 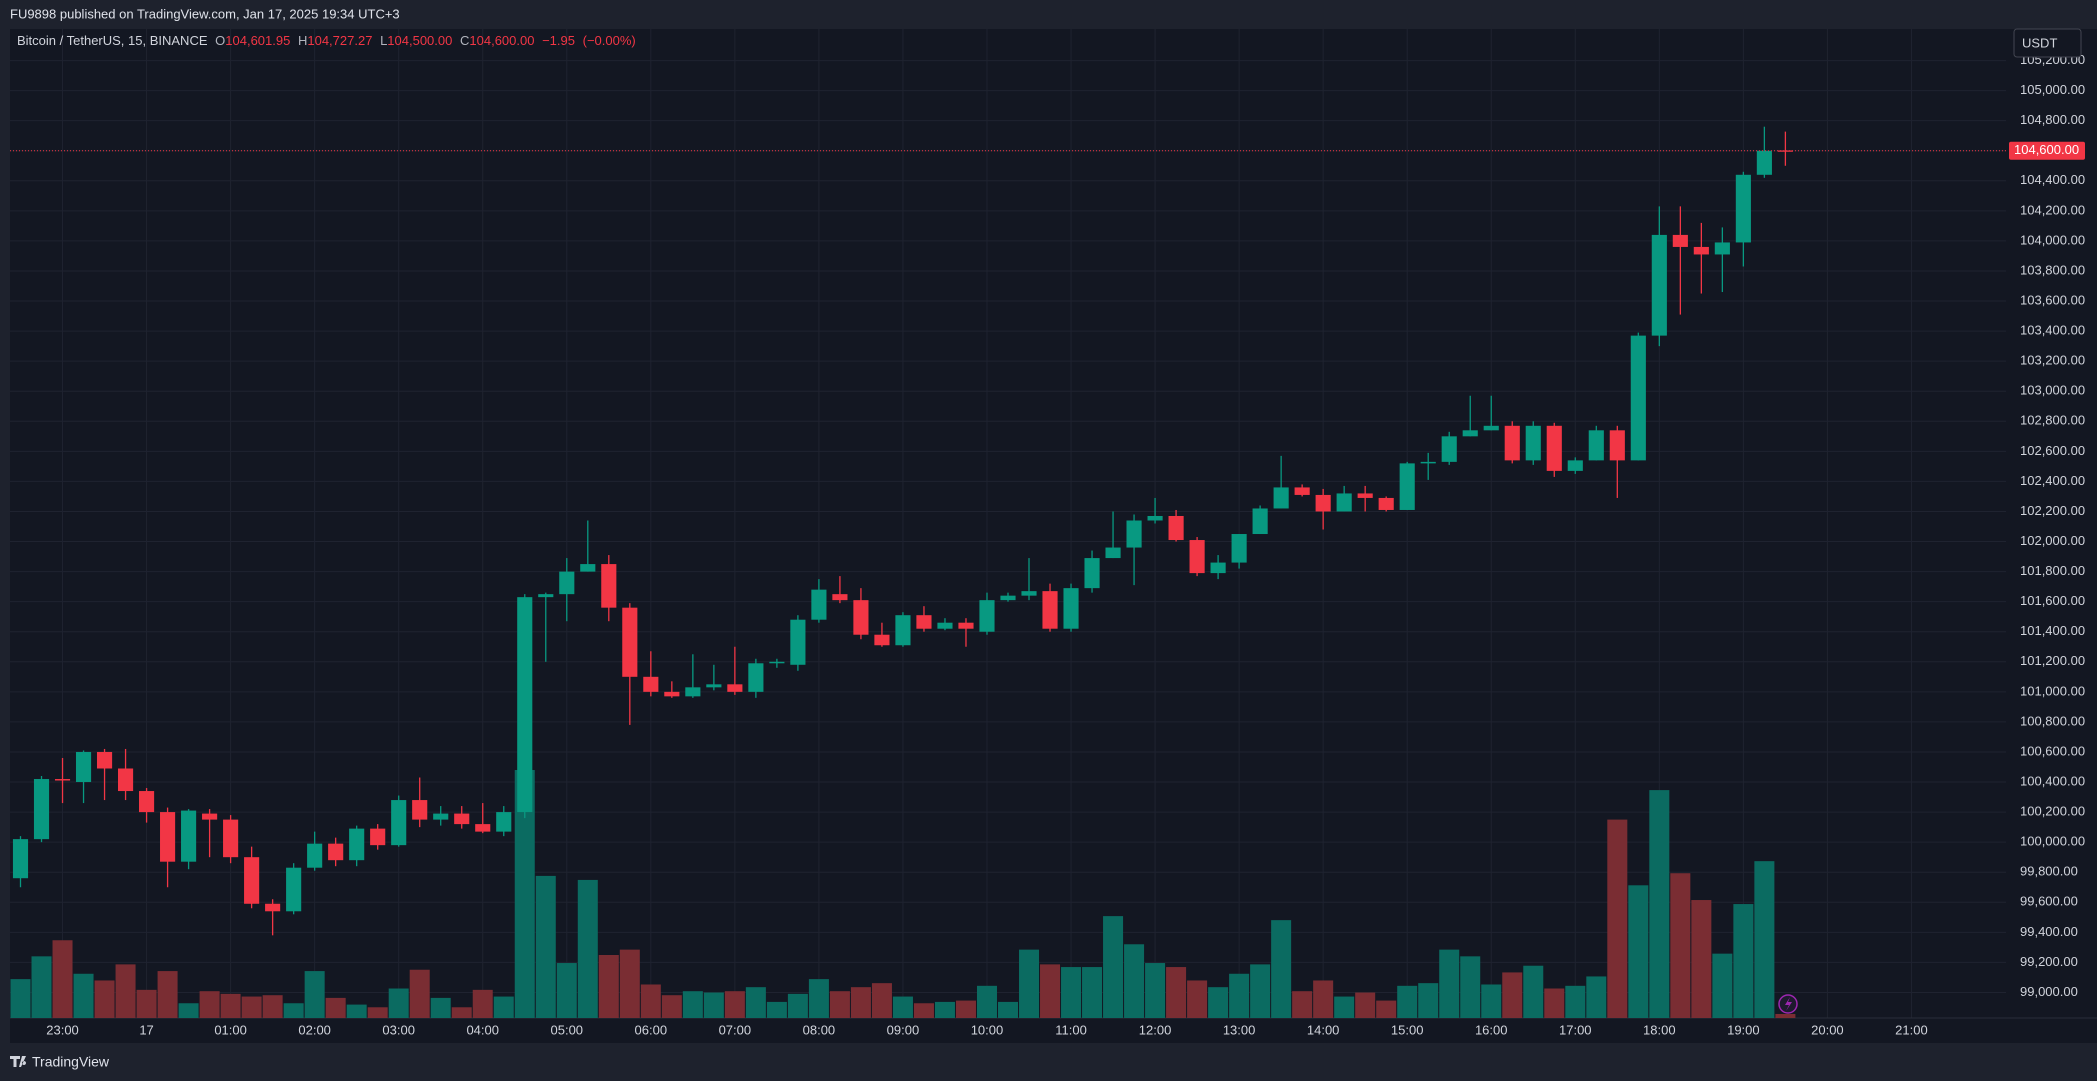 What do you see at coordinates (2052, 570) in the screenshot?
I see `y-tick-label: 101,800.00` at bounding box center [2052, 570].